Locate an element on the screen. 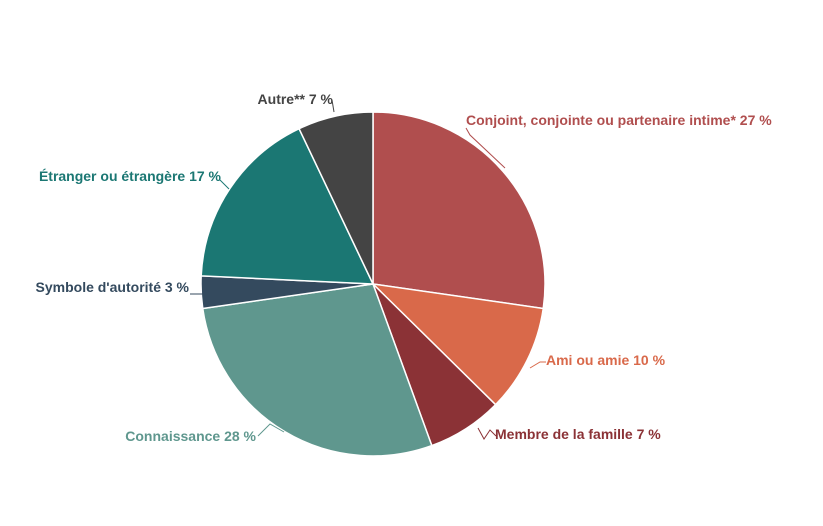 The width and height of the screenshot is (823, 526). slice-label: Connaissance 28 % is located at coordinates (190, 436).